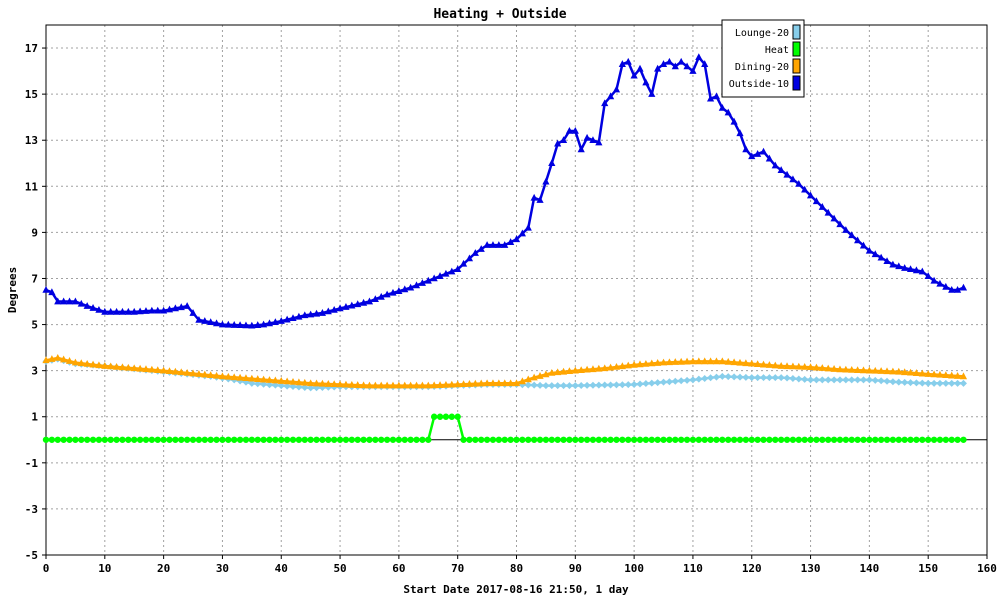 Image resolution: width=1000 pixels, height=600 pixels. I want to click on x-tick-label: 50, so click(339, 568).